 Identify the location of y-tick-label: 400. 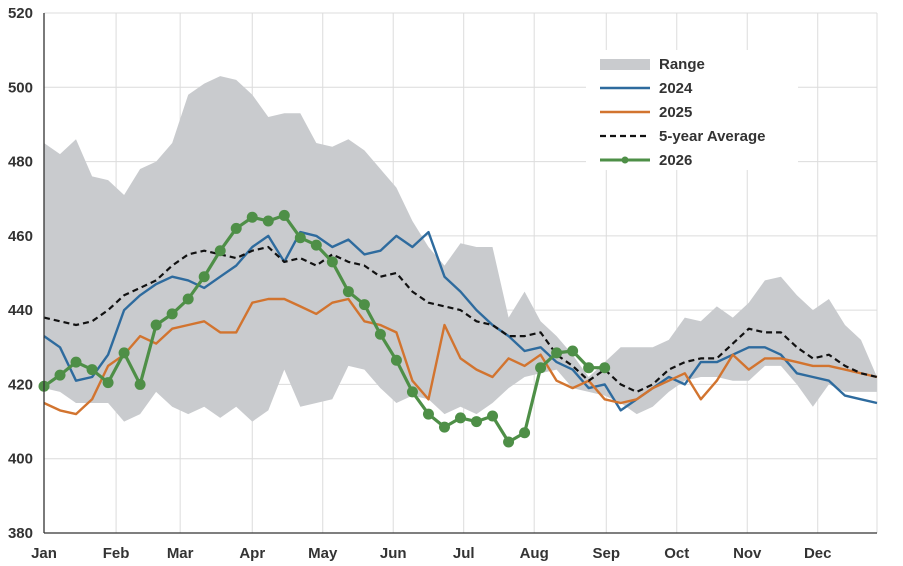
(20, 459).